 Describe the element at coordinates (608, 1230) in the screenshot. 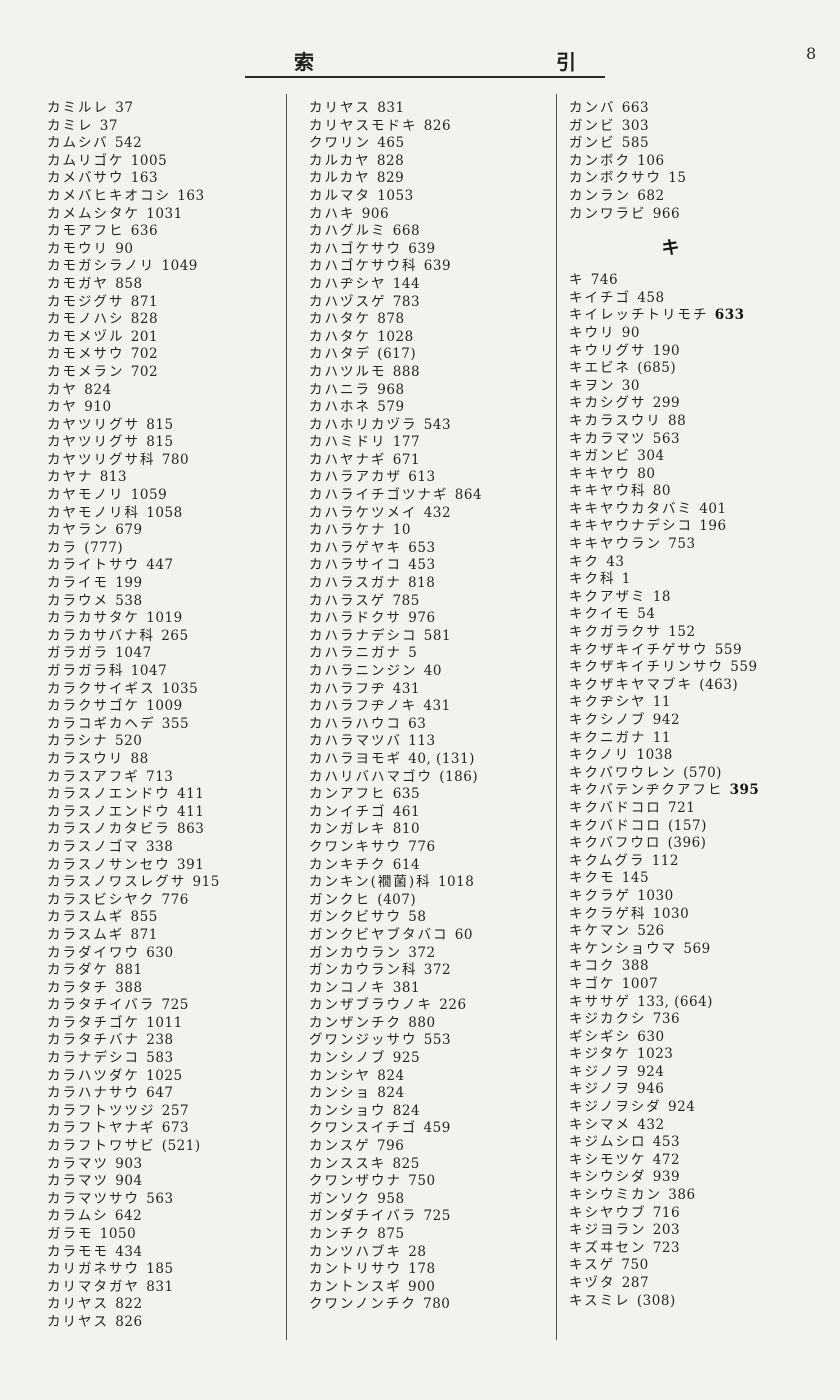

I see `entry-name: キジヨラン` at that location.